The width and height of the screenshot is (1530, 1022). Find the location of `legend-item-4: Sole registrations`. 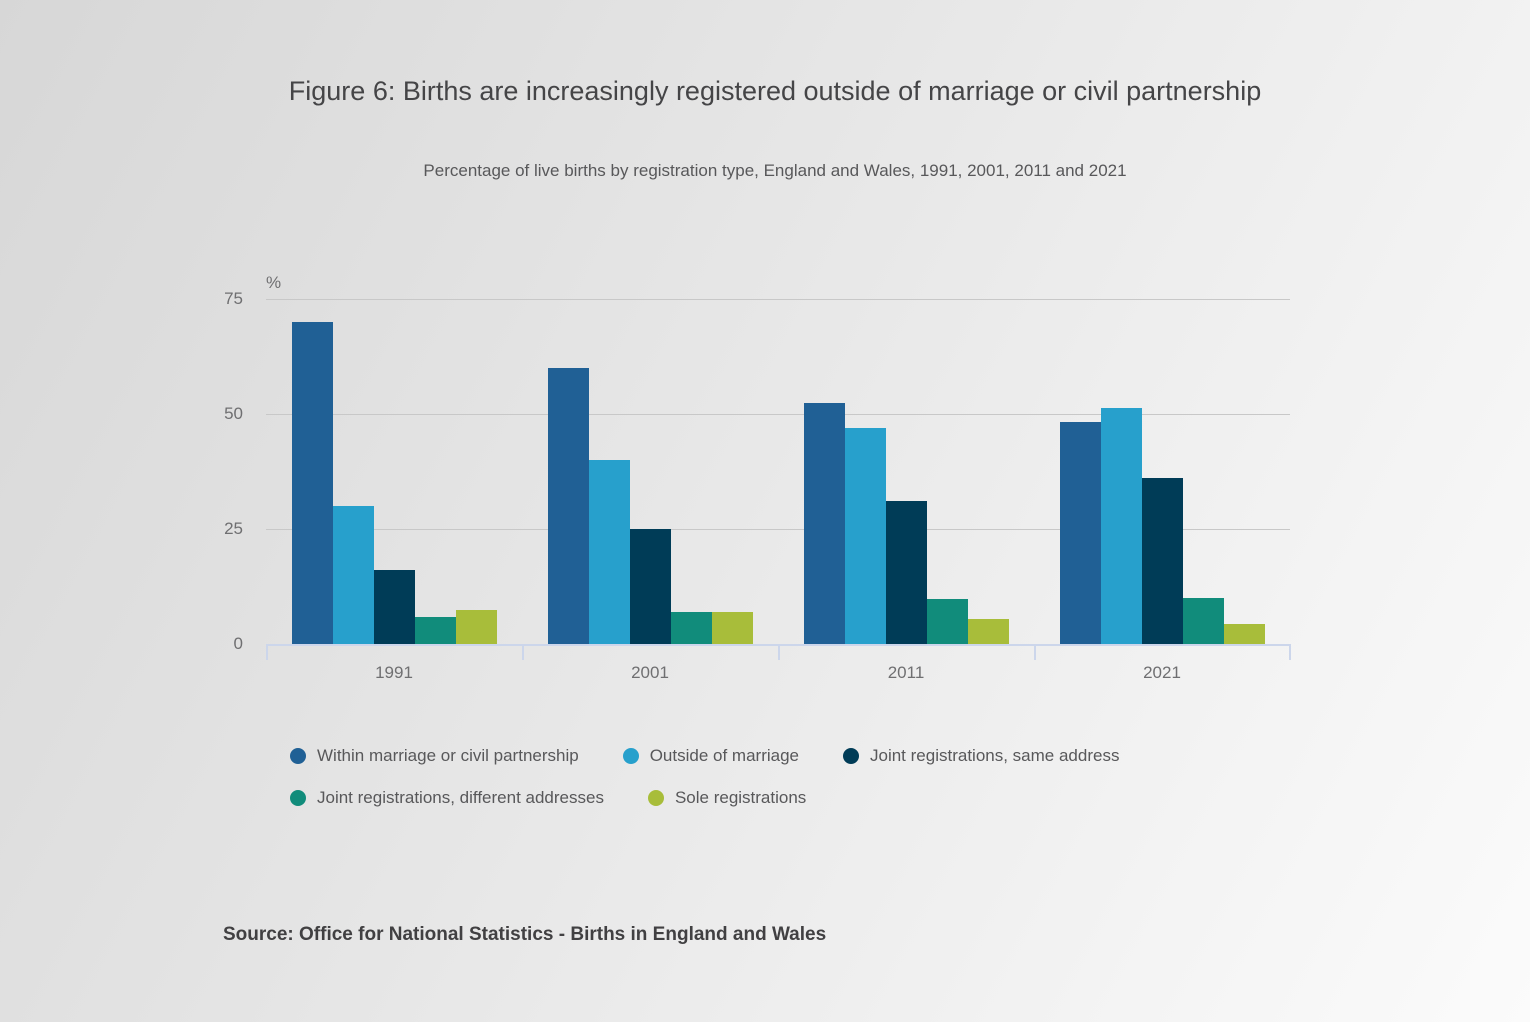

legend-item-4: Sole registrations is located at coordinates (727, 798).